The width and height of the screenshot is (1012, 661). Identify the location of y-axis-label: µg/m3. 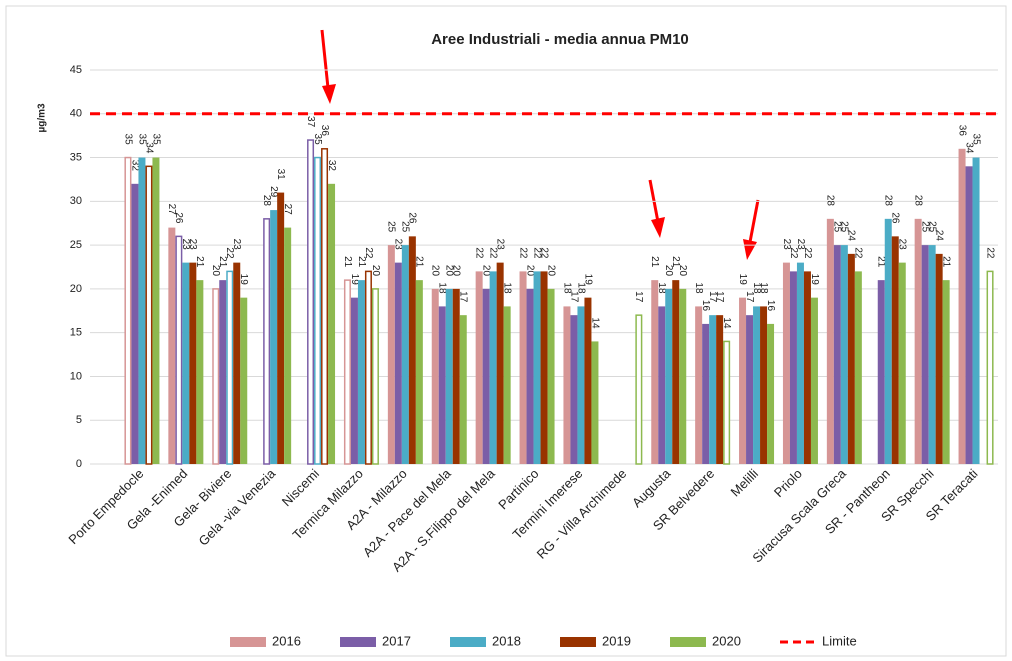
(42, 118).